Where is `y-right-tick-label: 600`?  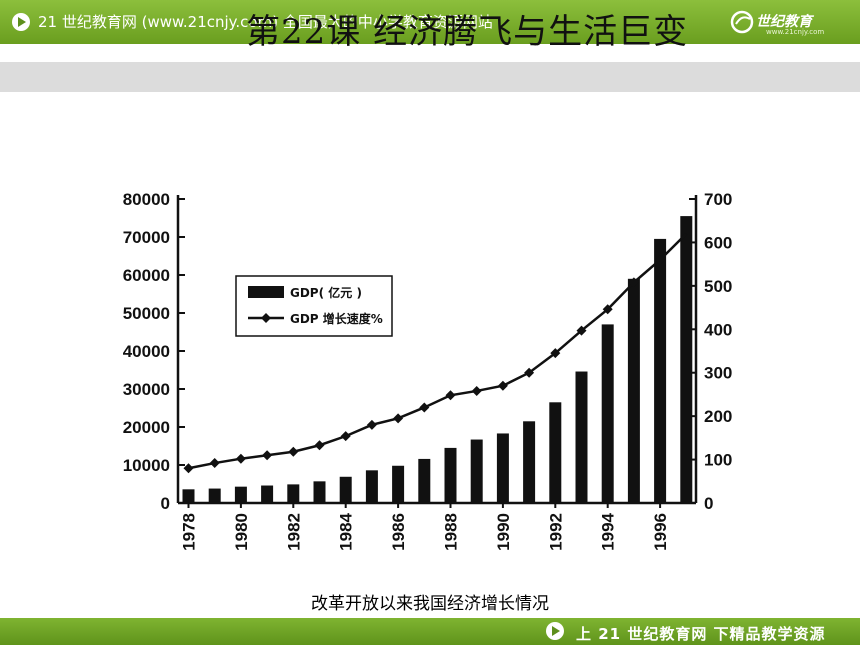 y-right-tick-label: 600 is located at coordinates (718, 242).